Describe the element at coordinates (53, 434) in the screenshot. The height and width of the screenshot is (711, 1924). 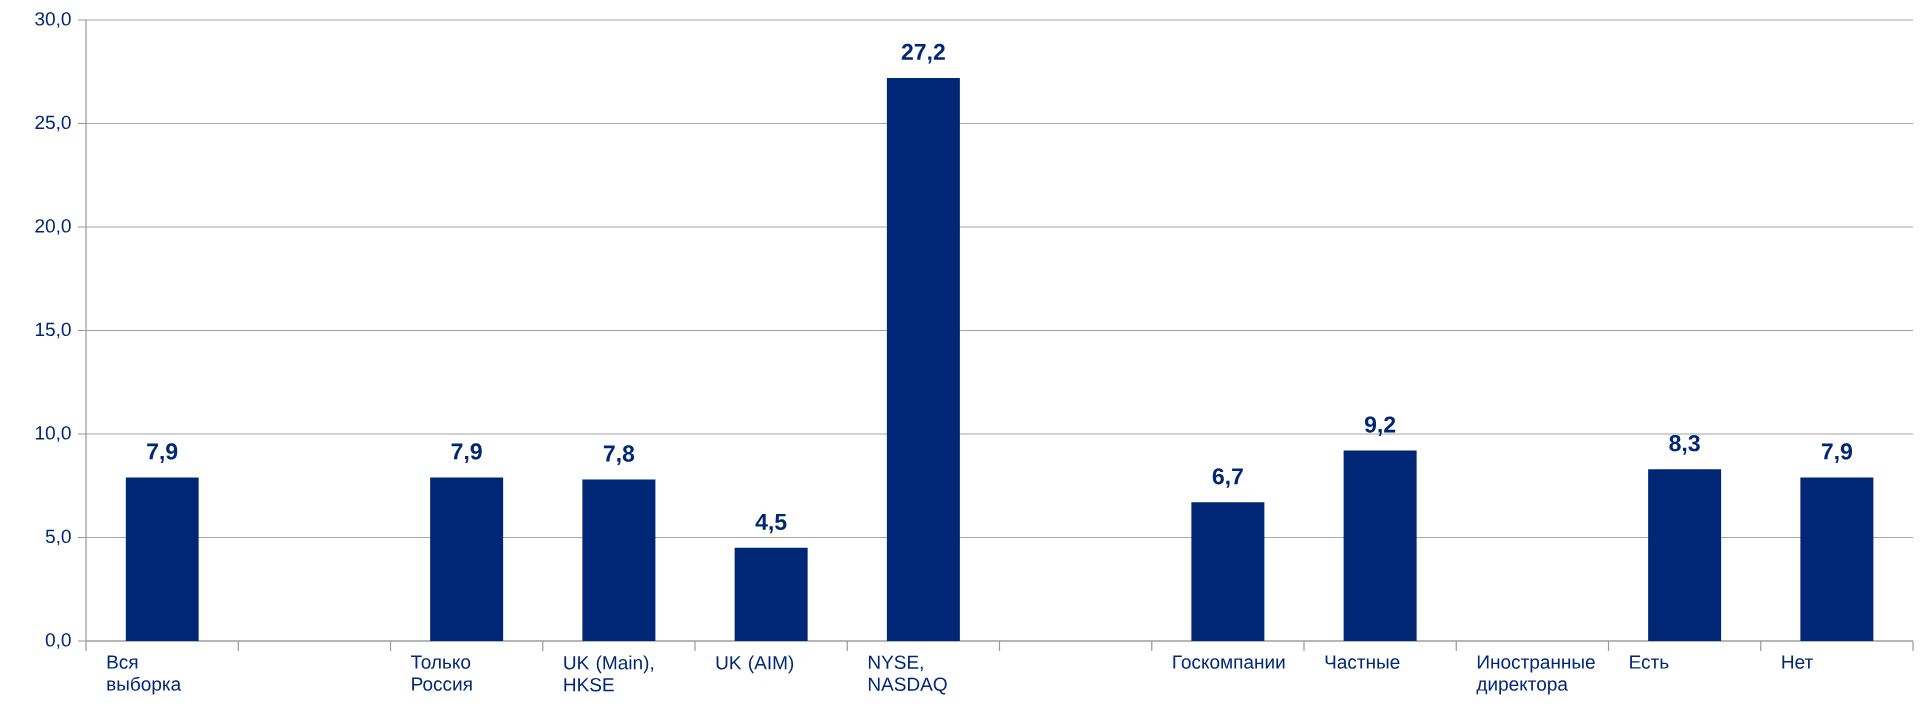
I see `y-tick-label: 10,0` at that location.